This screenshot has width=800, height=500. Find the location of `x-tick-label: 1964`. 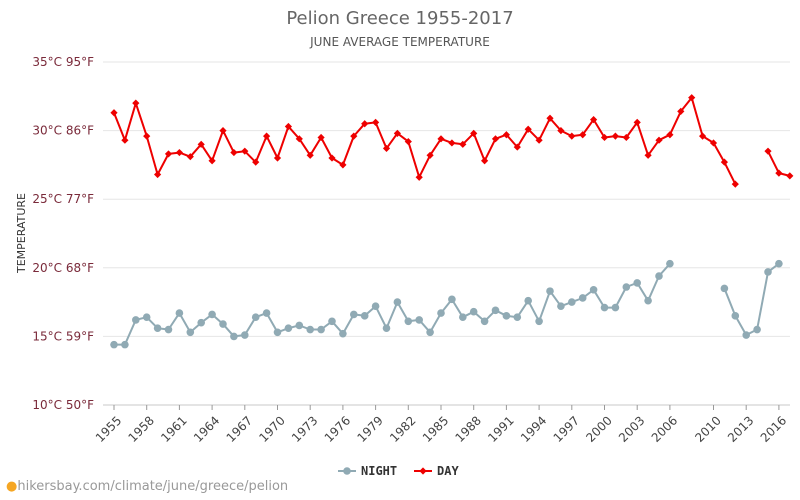

x-tick-label: 1964 is located at coordinates (206, 428).